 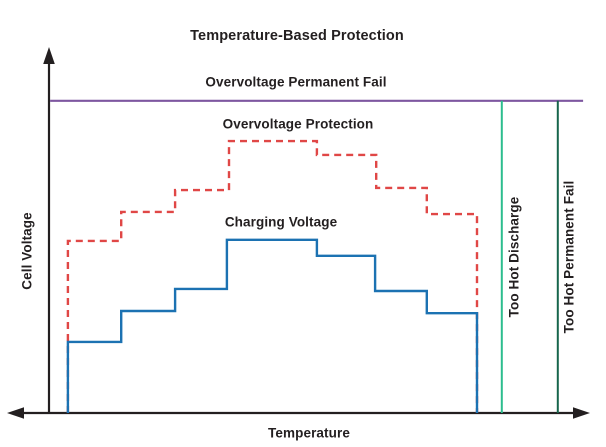 I want to click on too-hot-discharge-label: Too Hot Discharge, so click(x=514, y=257).